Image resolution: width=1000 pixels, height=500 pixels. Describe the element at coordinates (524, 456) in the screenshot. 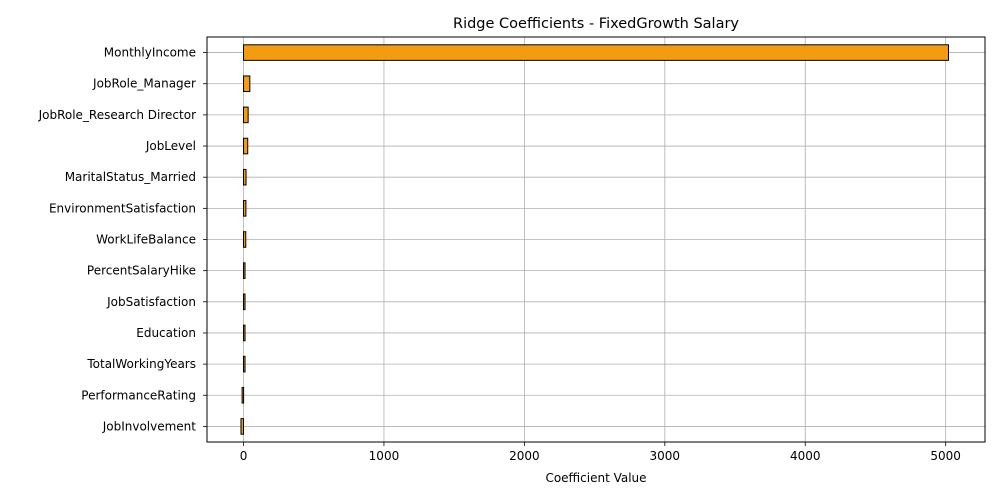

I see `x-tick-label: 2000` at that location.